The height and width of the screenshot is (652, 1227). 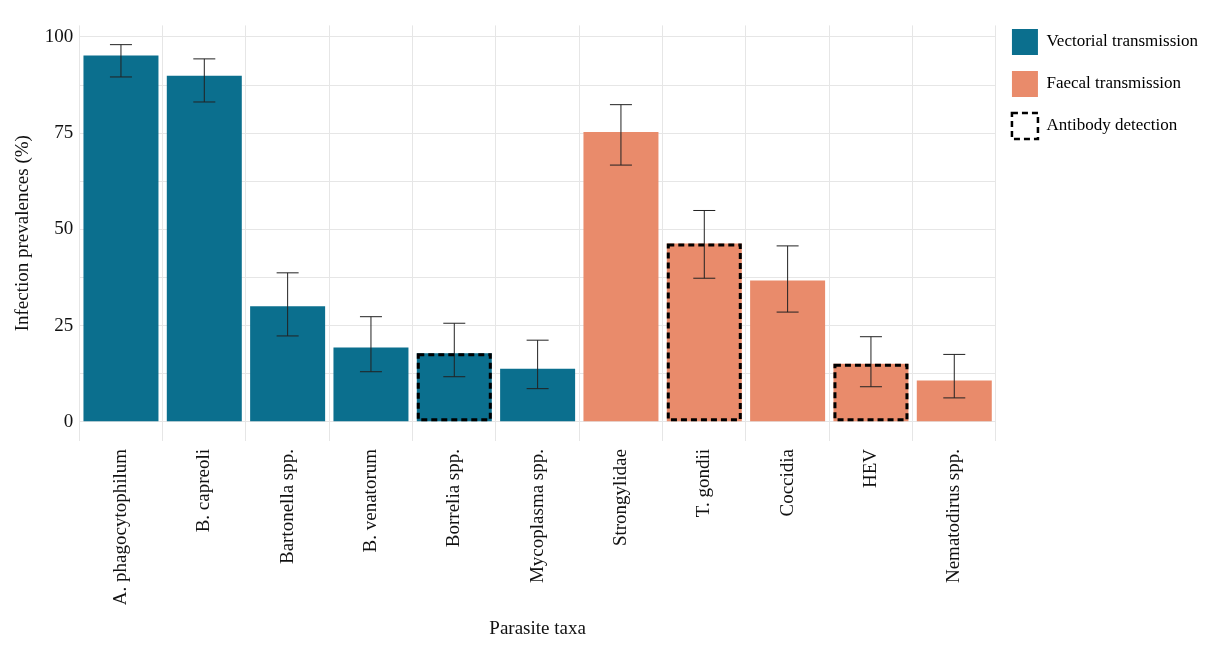 What do you see at coordinates (953, 516) in the screenshot?
I see `x-tick-label: Nematodirus spp.` at bounding box center [953, 516].